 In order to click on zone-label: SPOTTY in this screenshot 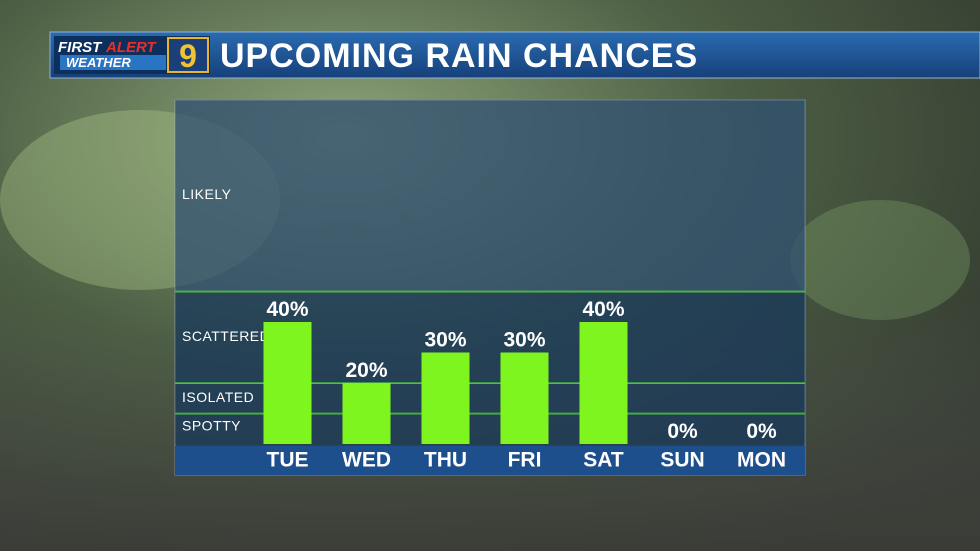, I will do `click(211, 425)`.